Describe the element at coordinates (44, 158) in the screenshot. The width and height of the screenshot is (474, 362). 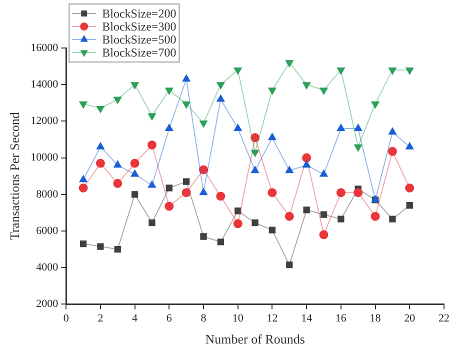
I see `y-tick-label: 10000` at that location.